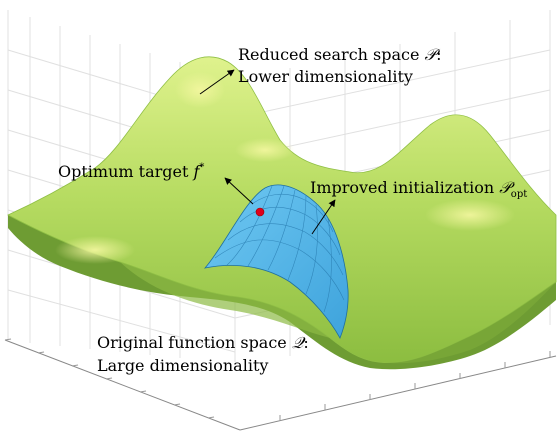  What do you see at coordinates (217, 82) in the screenshot?
I see `arrow-reduced` at bounding box center [217, 82].